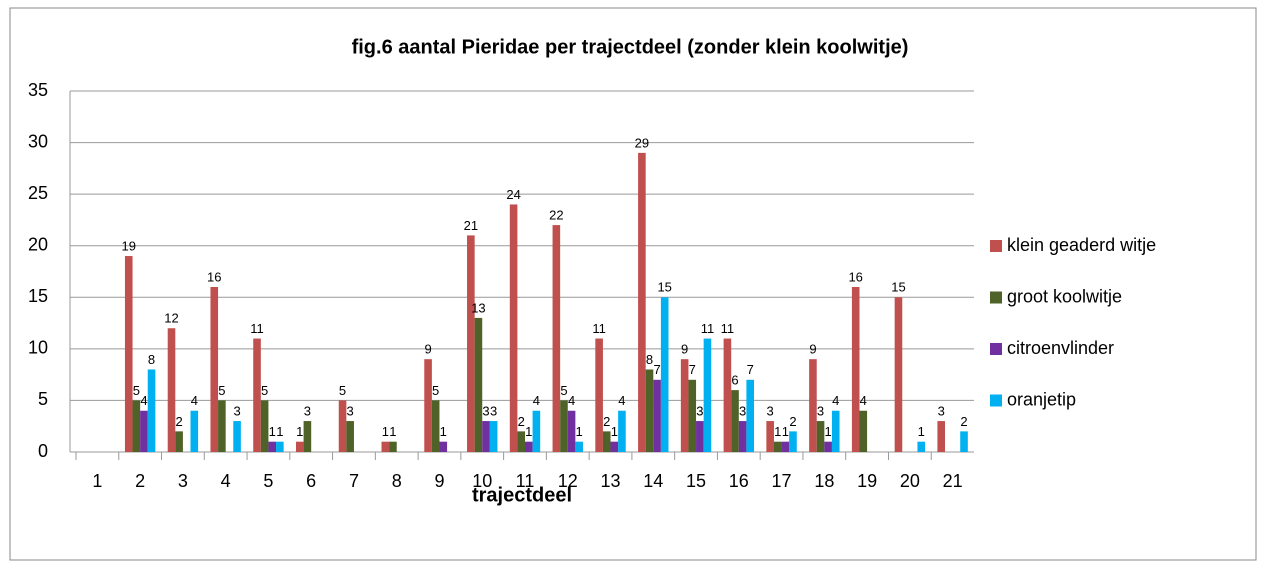 This screenshot has width=1266, height=573. I want to click on x-tick-label: 5, so click(268, 481).